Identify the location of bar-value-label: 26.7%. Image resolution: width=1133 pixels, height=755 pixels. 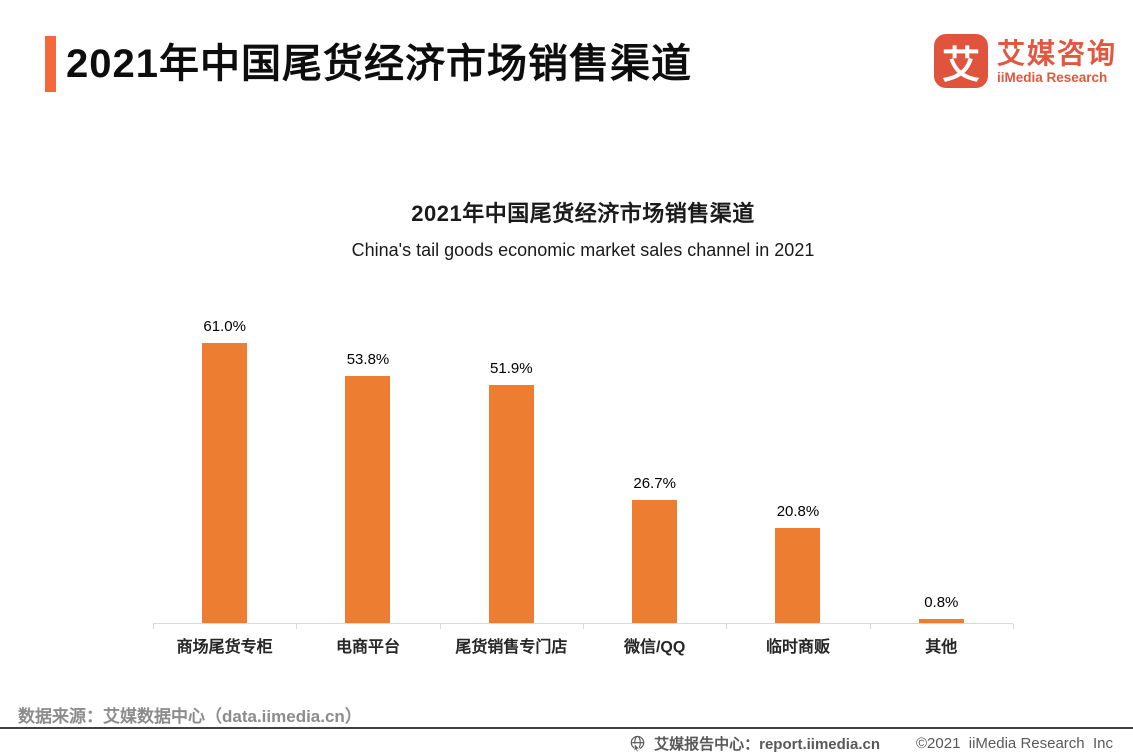
(654, 483).